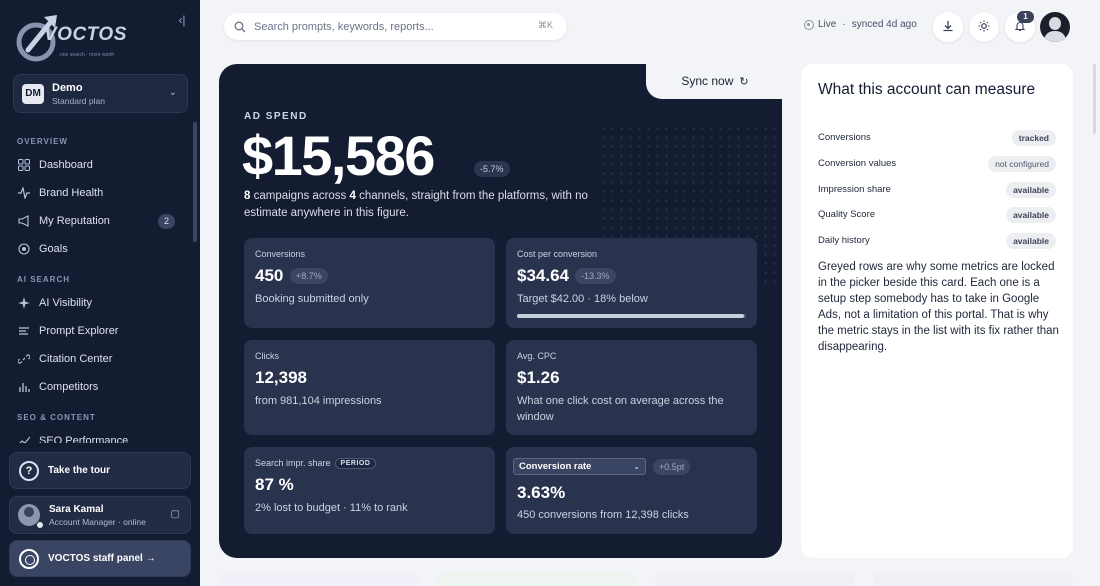 Image resolution: width=1100 pixels, height=586 pixels. I want to click on help-icon: ?, so click(29, 470).